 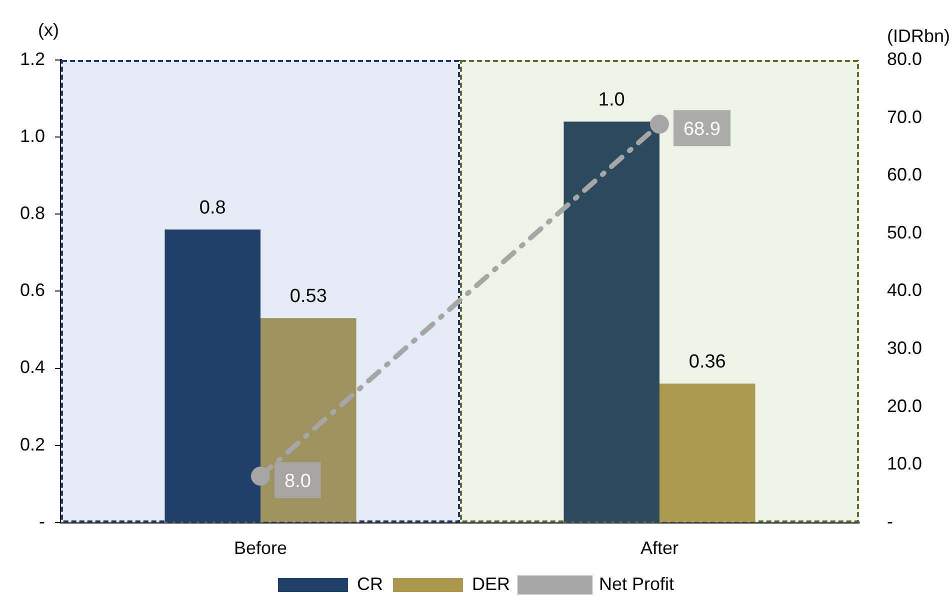 I want to click on y-tick-label: 1.0, so click(x=33, y=136).